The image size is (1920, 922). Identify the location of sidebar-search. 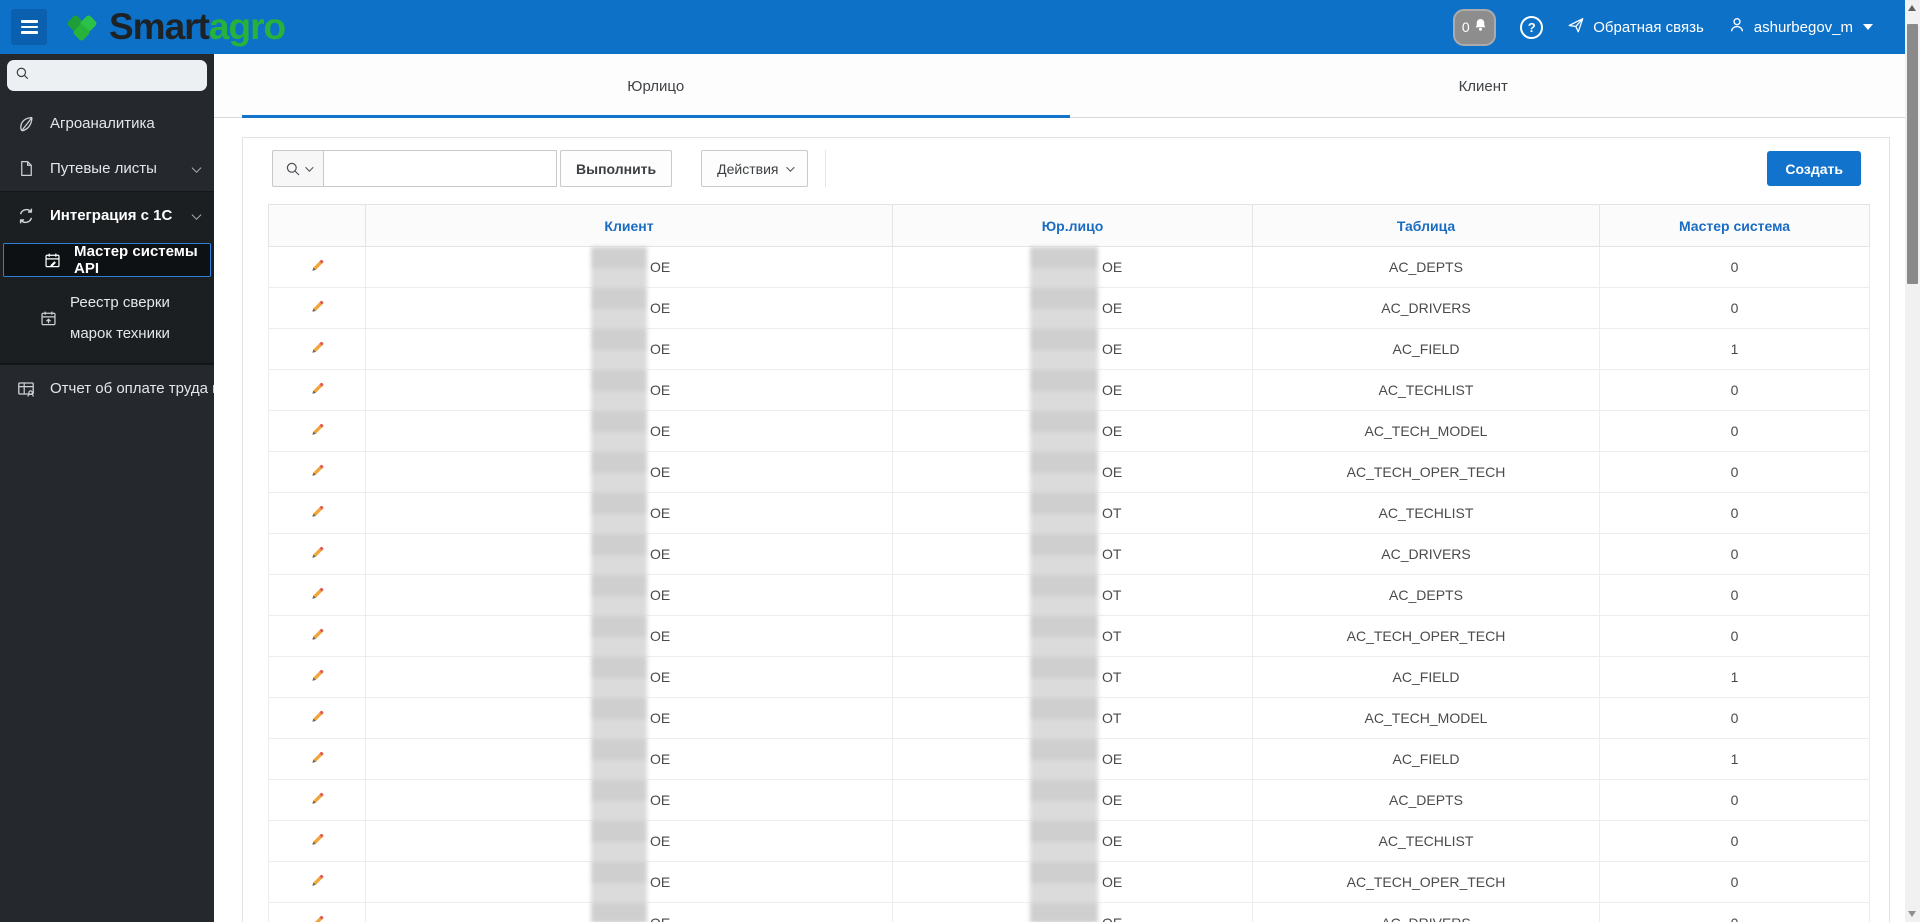
(107, 75).